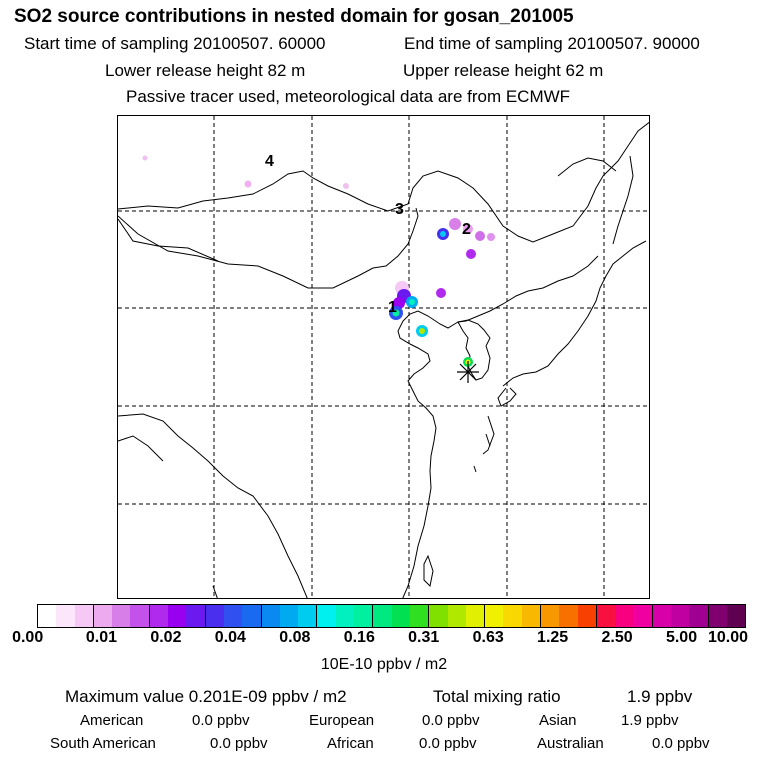 The width and height of the screenshot is (768, 768). I want to click on asian-label: Asian, so click(558, 720).